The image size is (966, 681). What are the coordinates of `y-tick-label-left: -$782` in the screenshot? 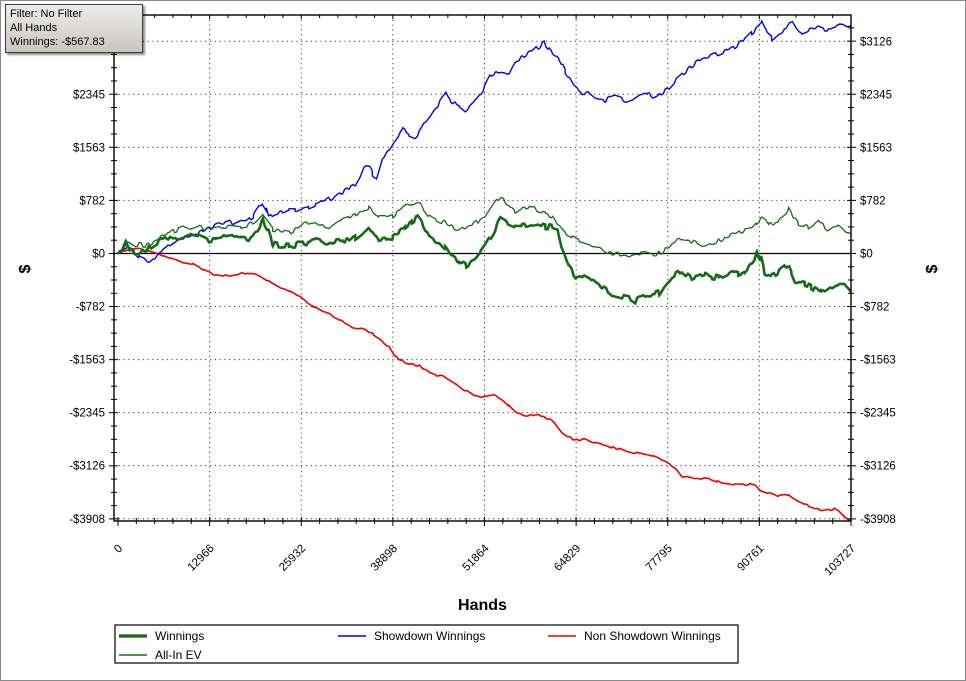 It's located at (90, 308).